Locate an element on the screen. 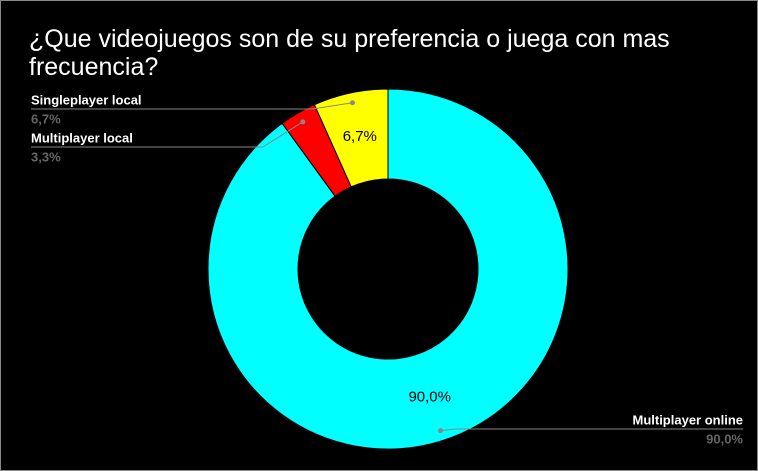 The image size is (758, 471). slice-label: 6,7% is located at coordinates (360, 136).